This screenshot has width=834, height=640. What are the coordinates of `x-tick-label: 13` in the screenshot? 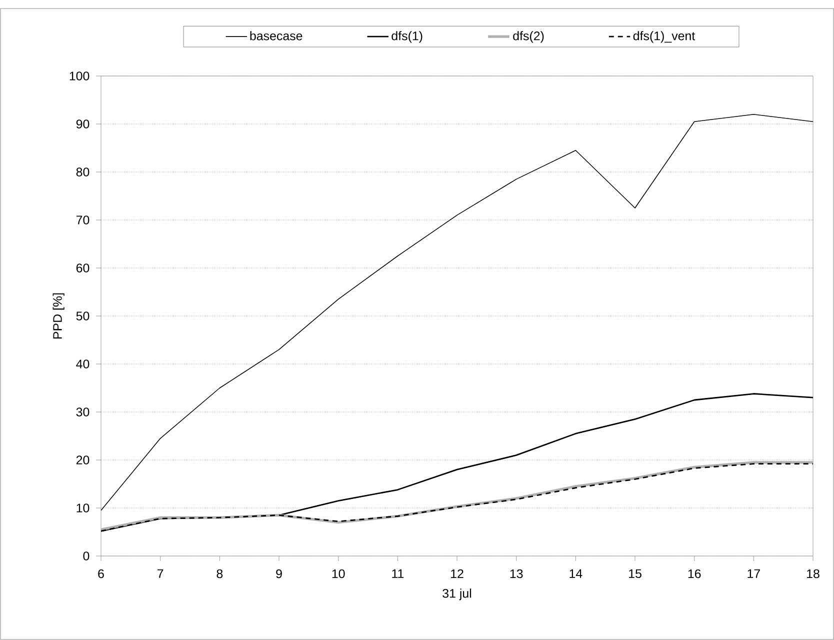 It's located at (516, 573).